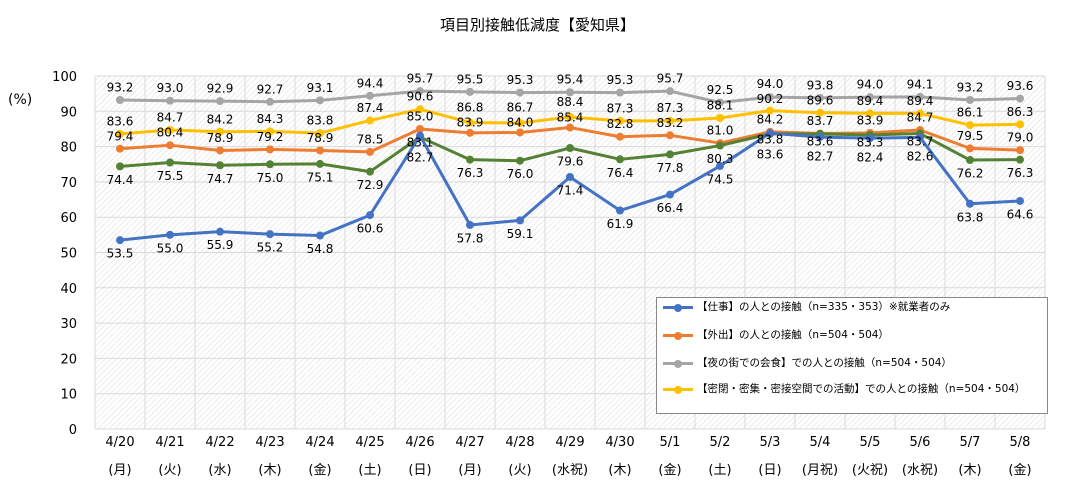 The height and width of the screenshot is (499, 1075). Describe the element at coordinates (770, 84) in the screenshot. I see `data-label: 94.0` at that location.